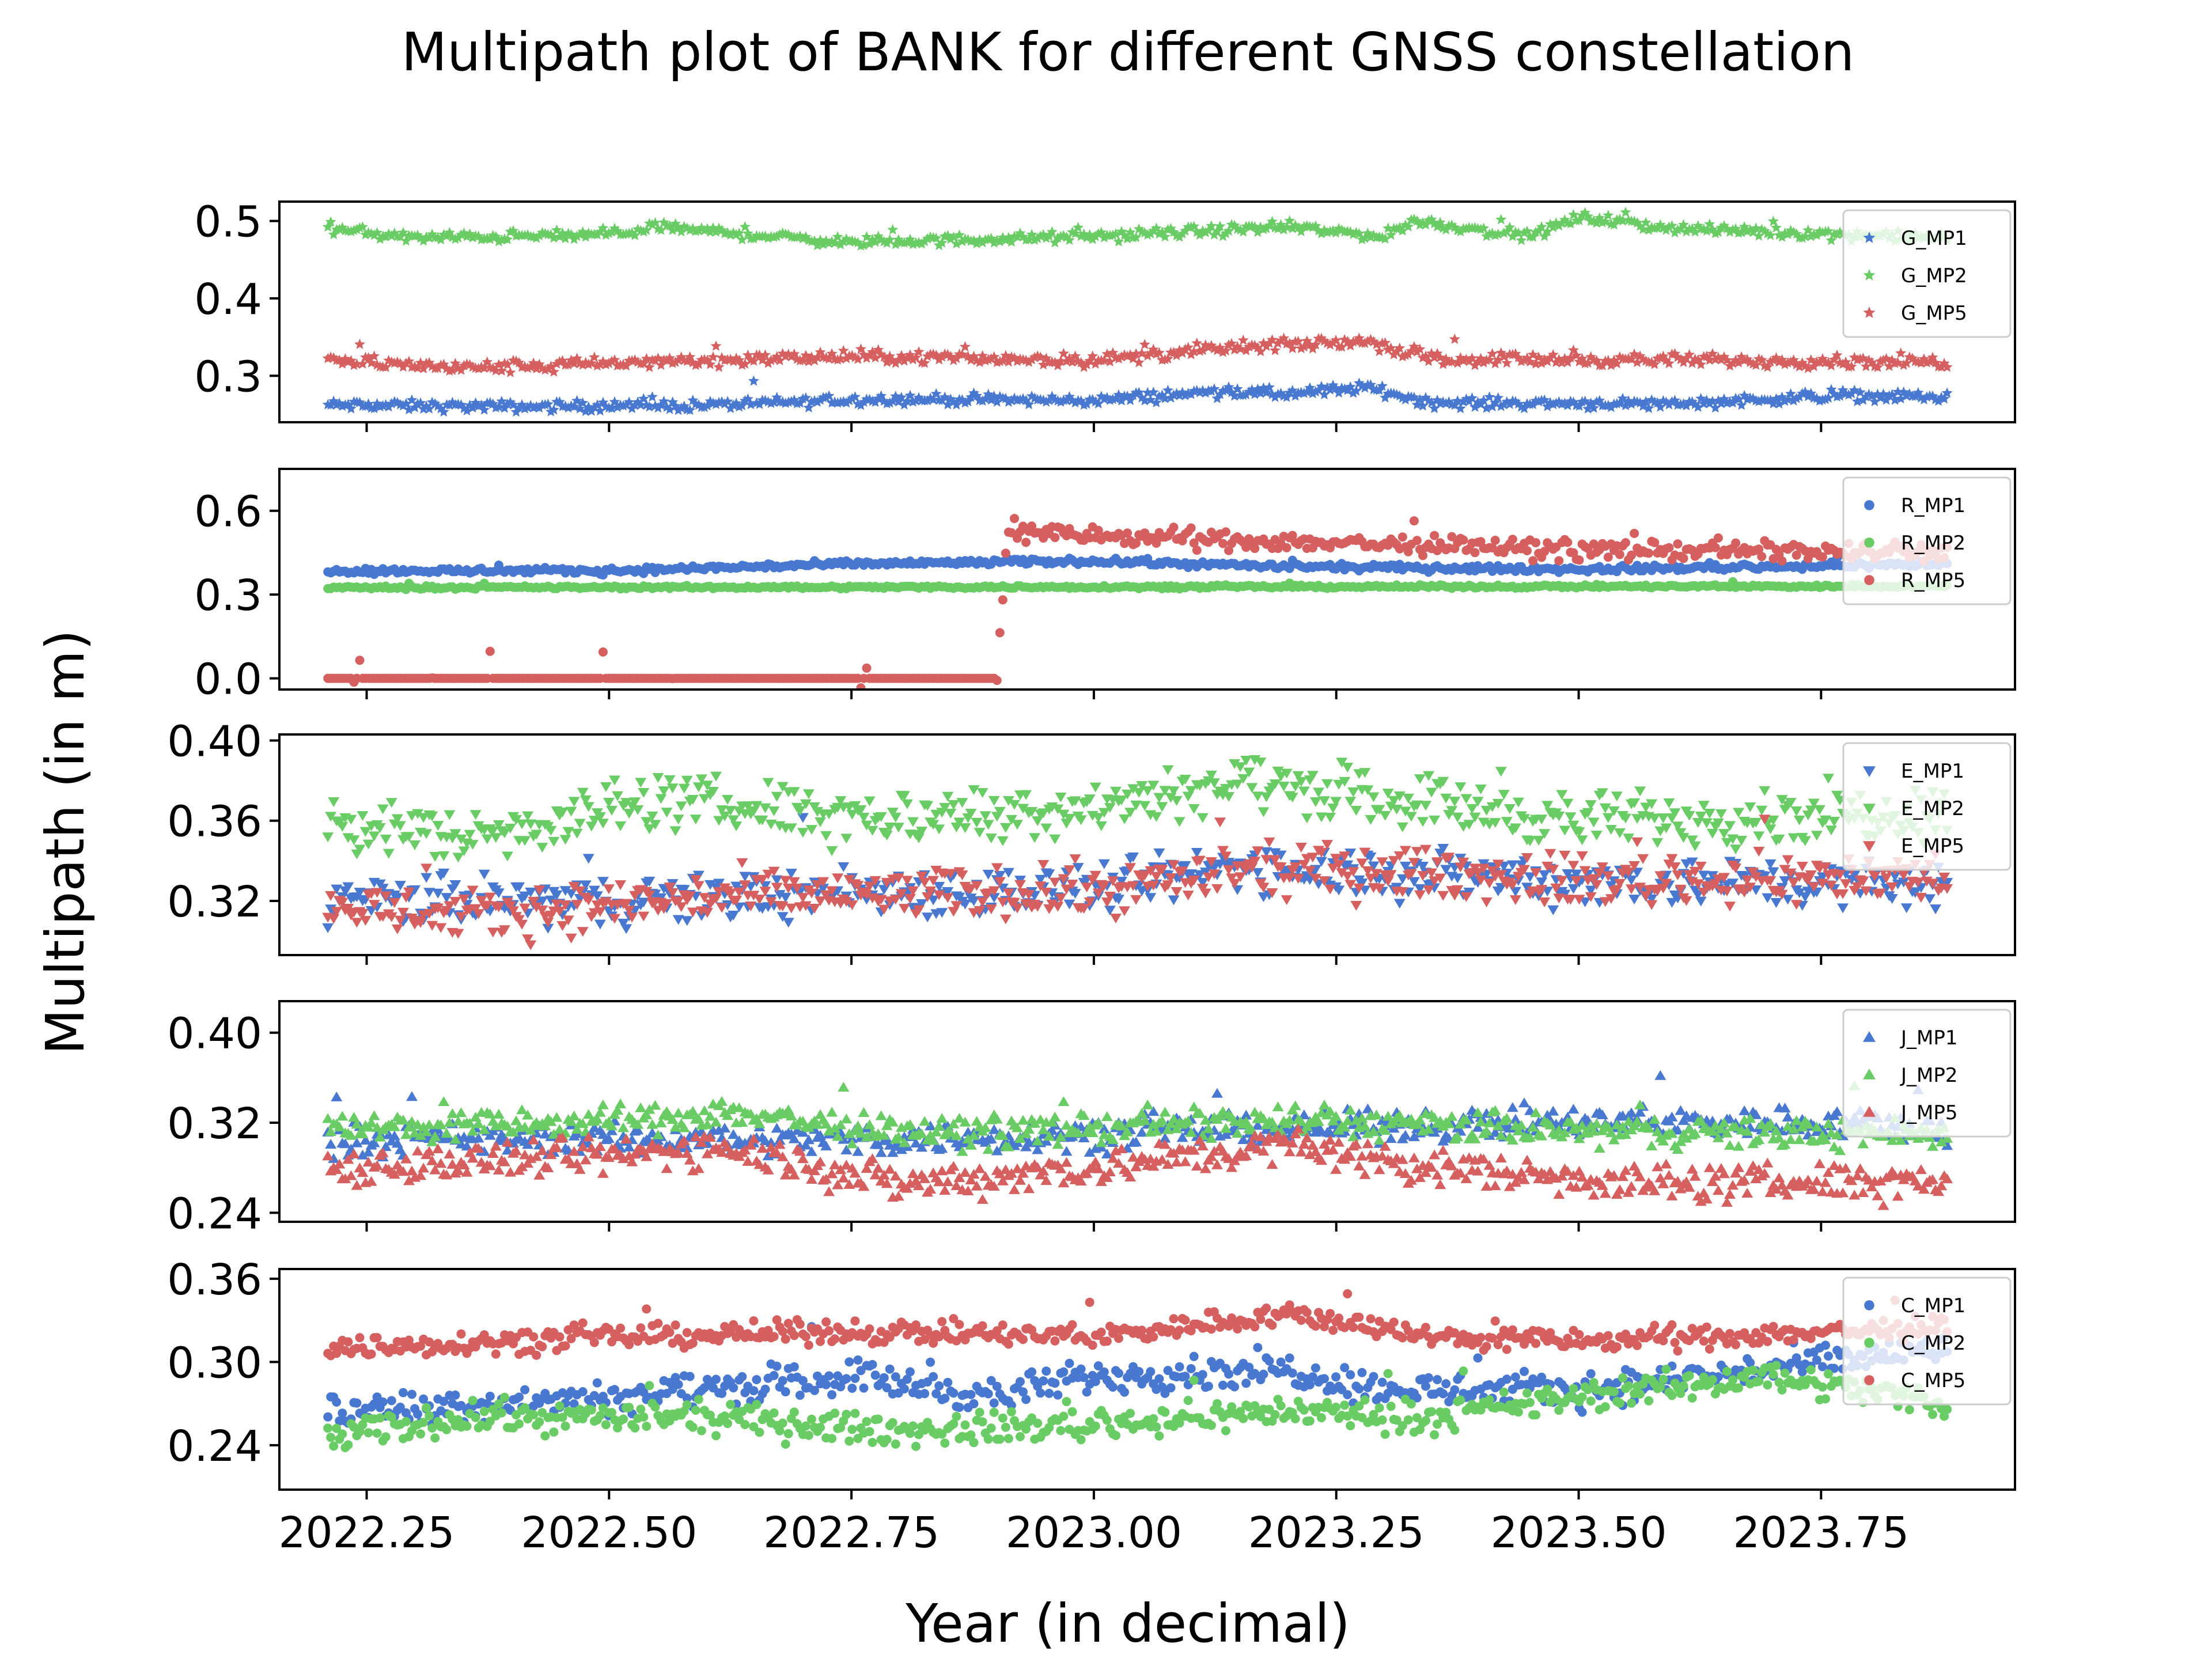 This screenshot has height=1659, width=2212. I want to click on series-R_MP2, so click(1137, 585).